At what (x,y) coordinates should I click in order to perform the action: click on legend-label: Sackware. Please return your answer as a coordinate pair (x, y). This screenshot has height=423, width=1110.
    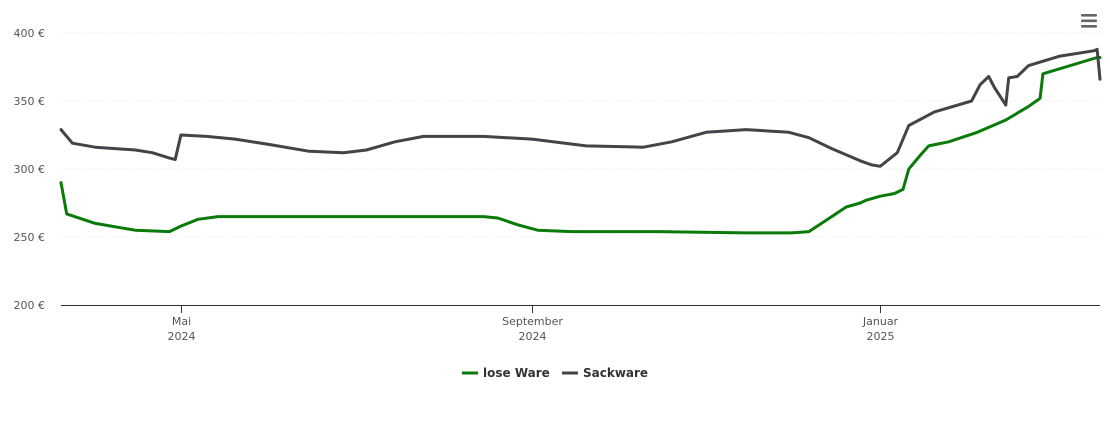
    Looking at the image, I should click on (615, 373).